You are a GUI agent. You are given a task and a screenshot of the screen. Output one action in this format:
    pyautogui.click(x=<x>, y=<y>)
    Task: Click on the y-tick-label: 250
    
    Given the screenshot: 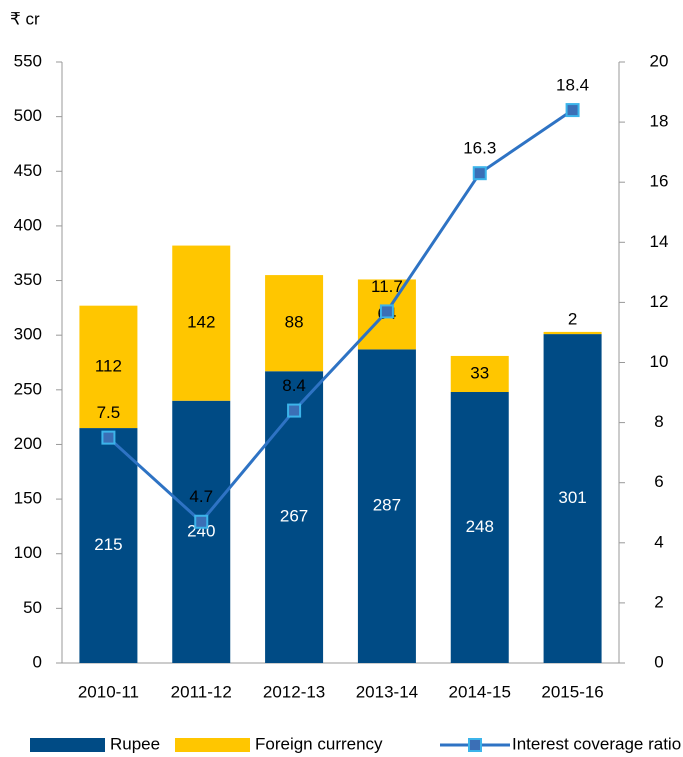 What is the action you would take?
    pyautogui.click(x=28, y=388)
    